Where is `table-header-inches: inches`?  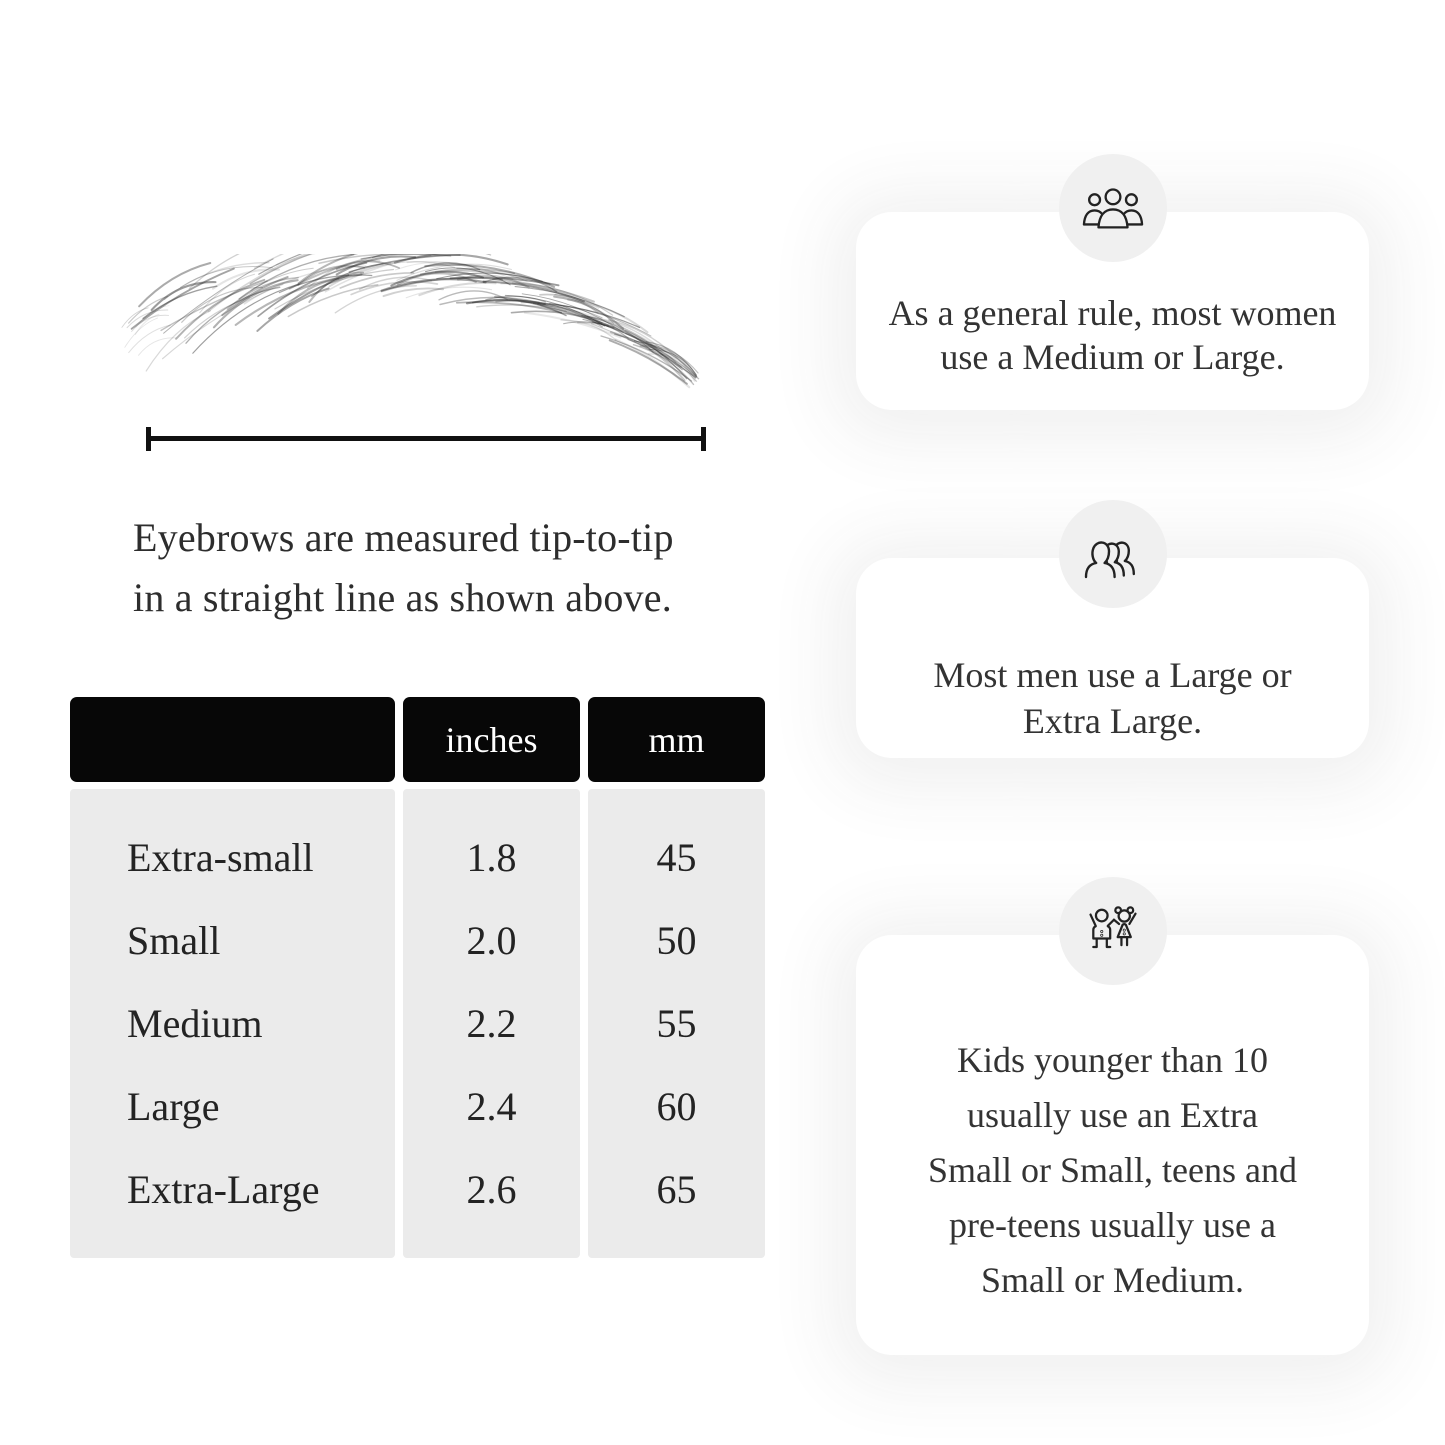 table-header-inches: inches is located at coordinates (491, 739).